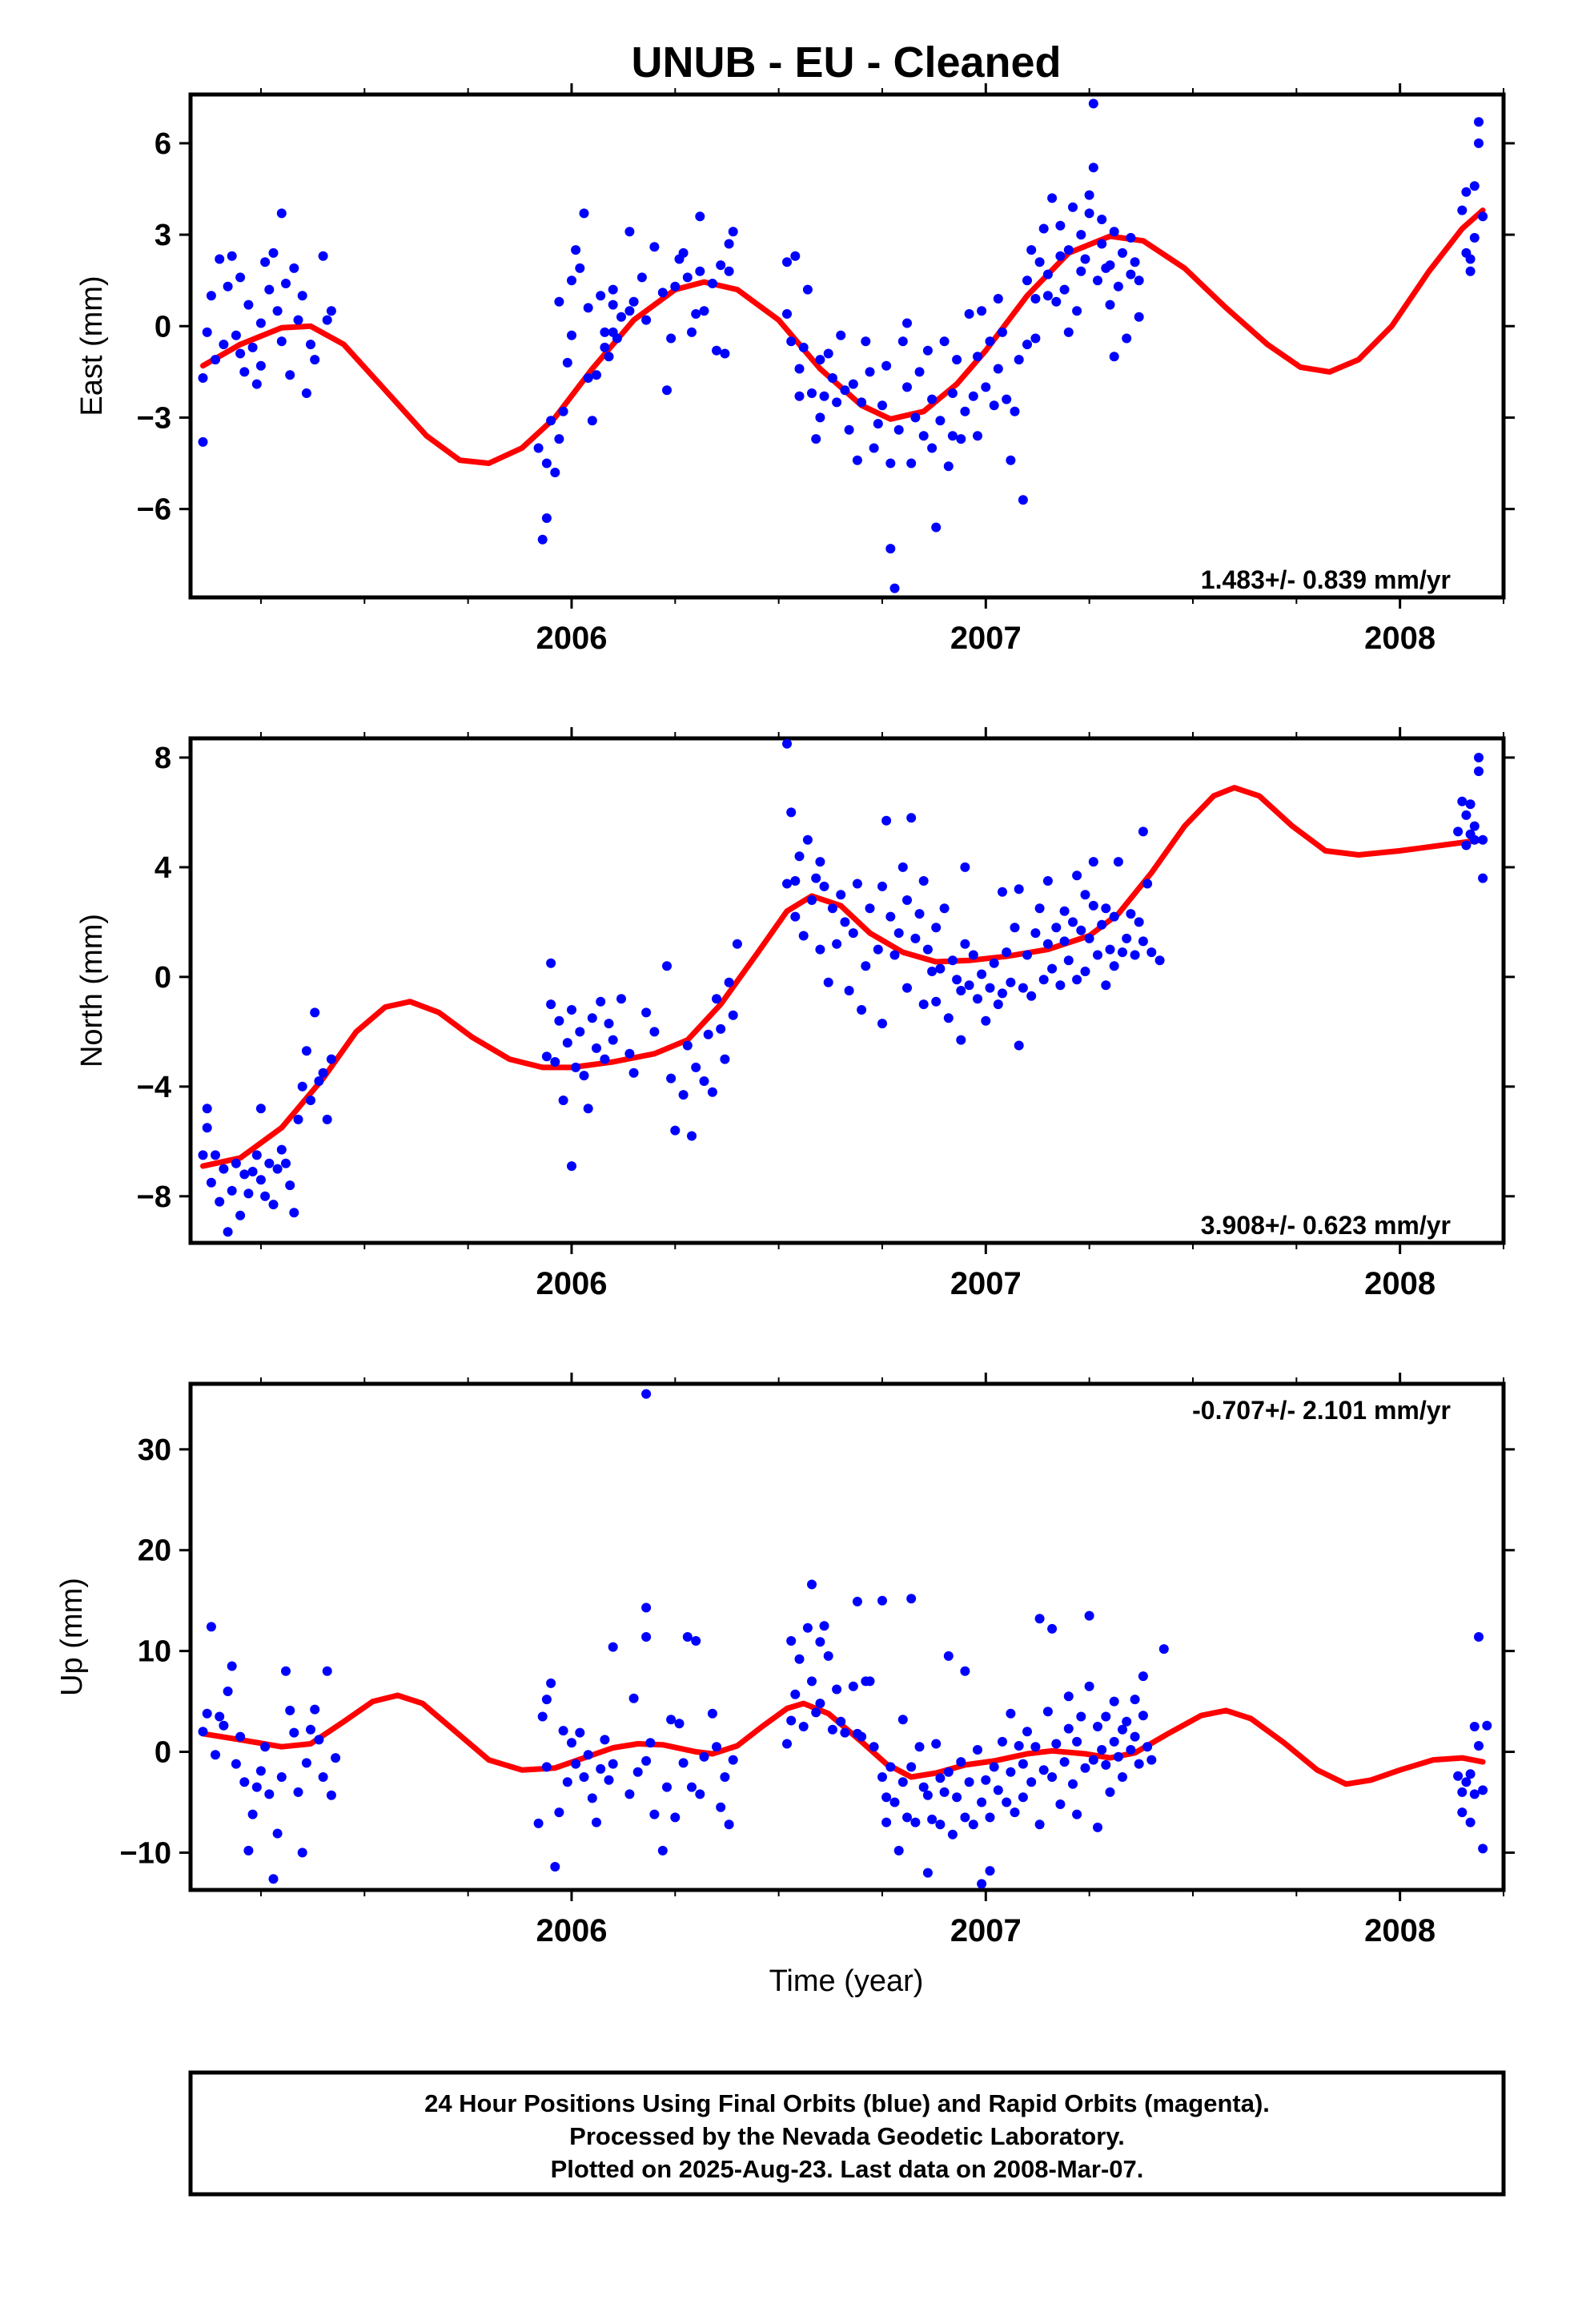 This screenshot has width=1582, height=2324. What do you see at coordinates (571, 1930) in the screenshot?
I see `up-xtick-label: 2006` at bounding box center [571, 1930].